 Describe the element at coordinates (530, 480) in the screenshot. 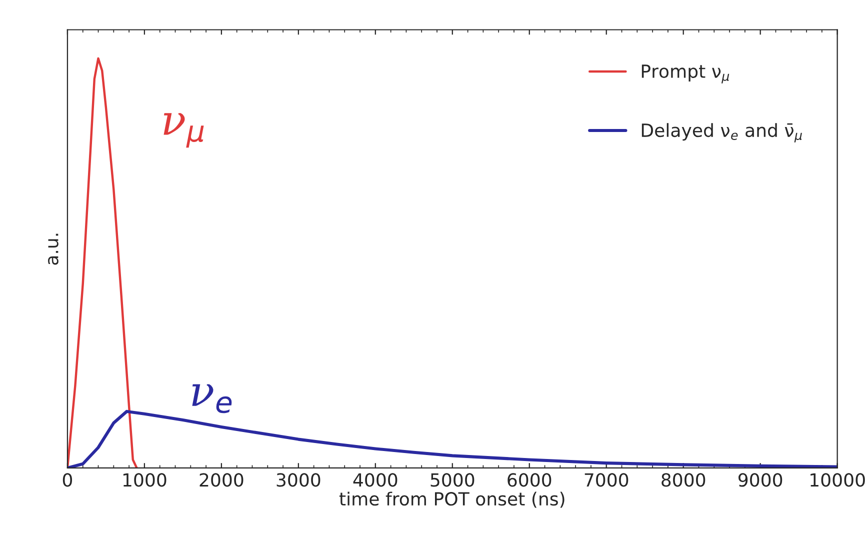

I see `x-tick-label: 6000` at that location.